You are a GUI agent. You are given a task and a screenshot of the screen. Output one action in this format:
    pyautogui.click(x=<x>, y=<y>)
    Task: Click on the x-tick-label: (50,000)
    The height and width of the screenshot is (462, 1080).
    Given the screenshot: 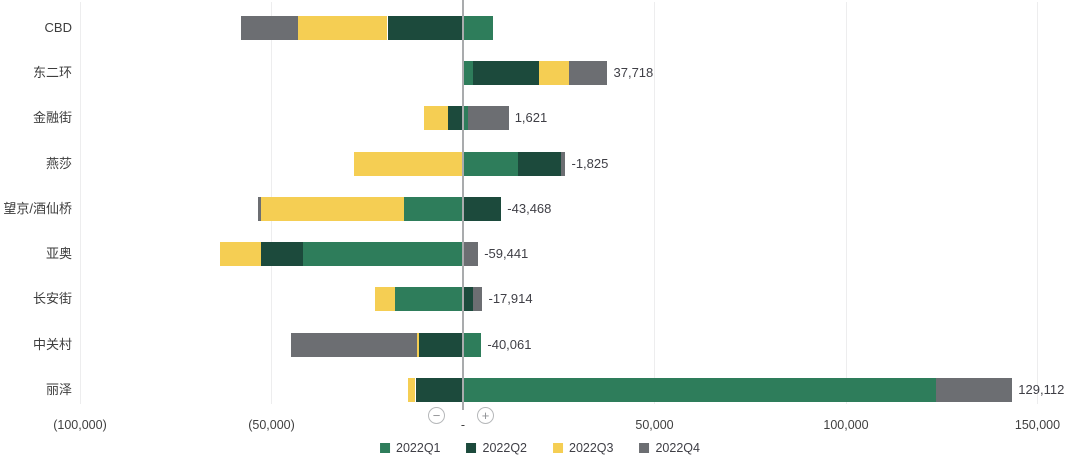 What is the action you would take?
    pyautogui.click(x=271, y=425)
    